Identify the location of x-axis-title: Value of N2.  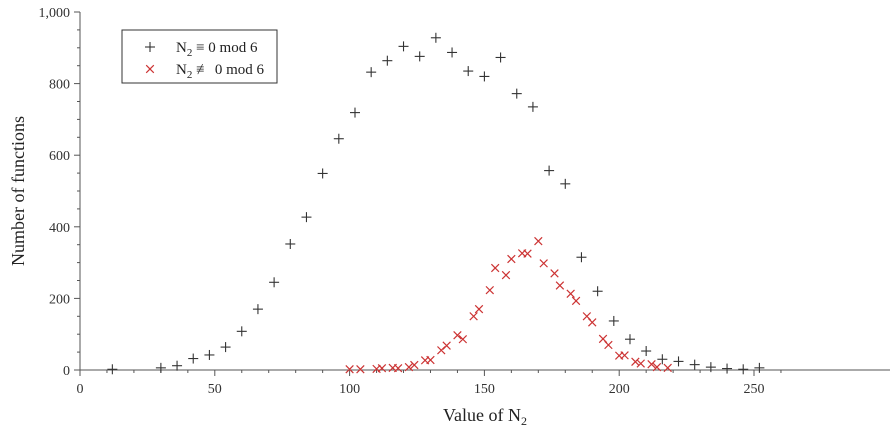
(485, 416).